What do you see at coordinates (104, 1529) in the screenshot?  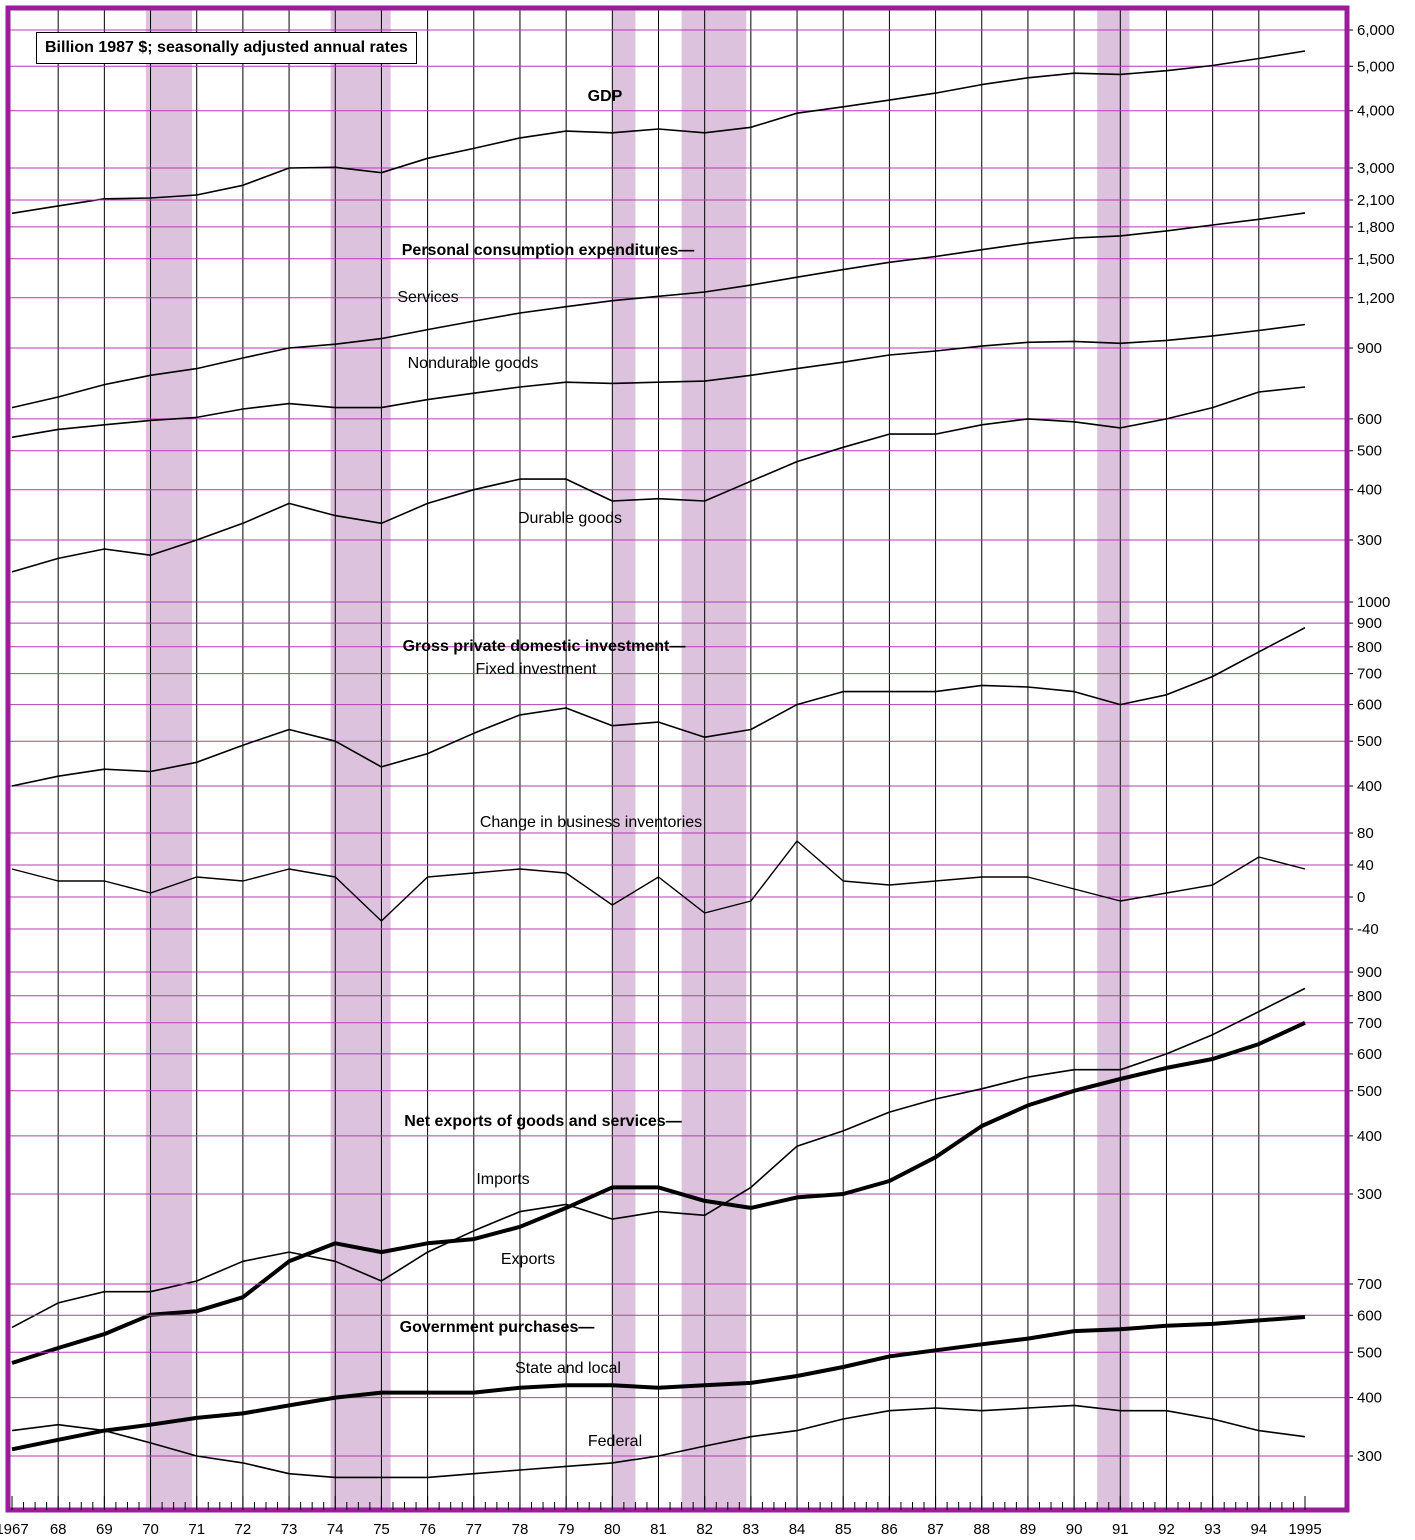 I see `x-tick-label-2: 69` at bounding box center [104, 1529].